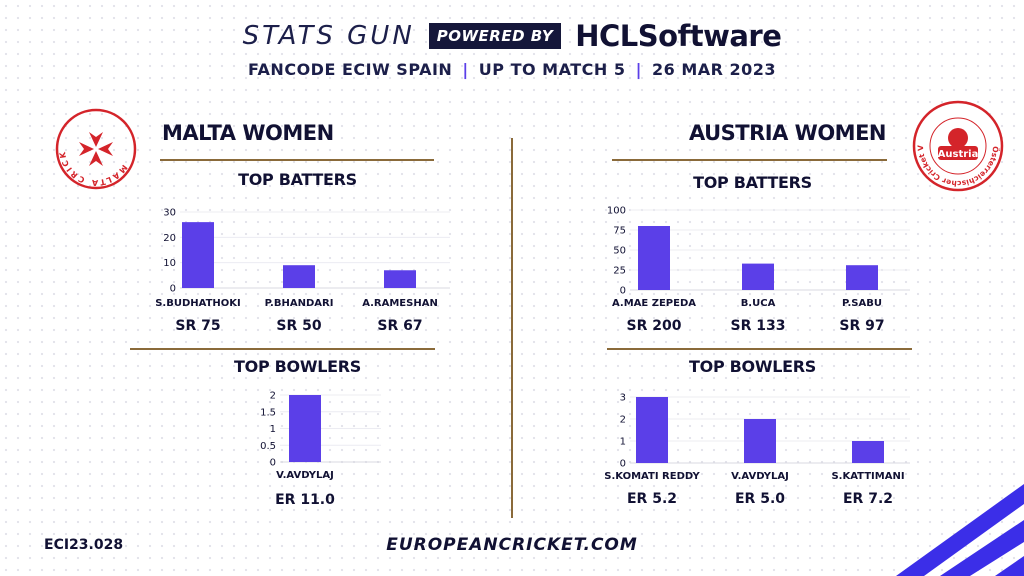  Describe the element at coordinates (268, 446) in the screenshot. I see `y-tick-label: 0.5` at that location.